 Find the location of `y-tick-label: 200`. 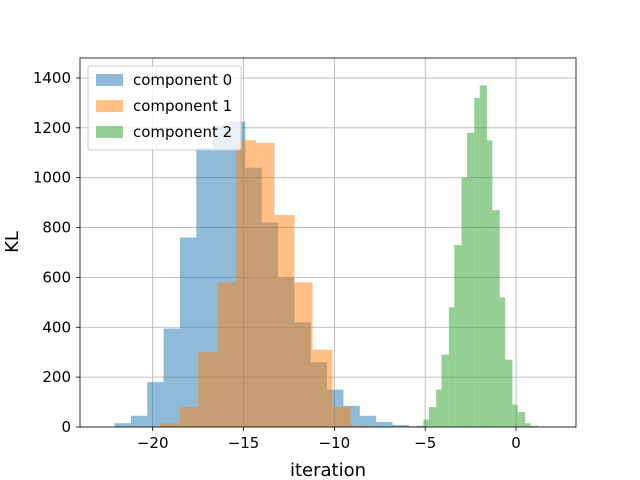

y-tick-label: 200 is located at coordinates (56, 377).